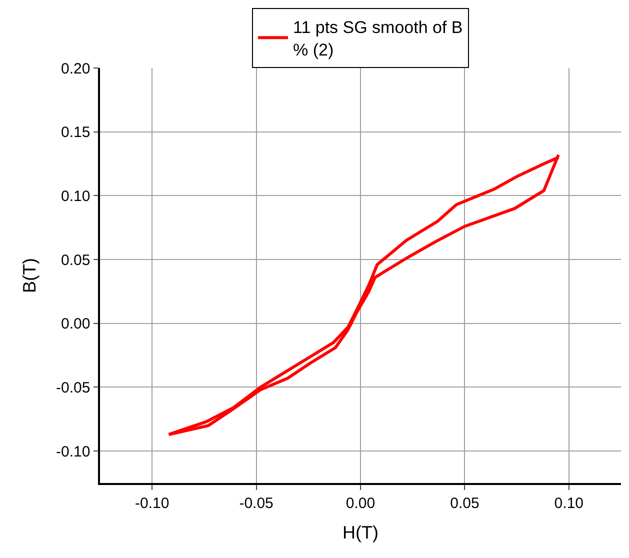 The height and width of the screenshot is (558, 629). I want to click on y-tick-label: -0.05, so click(73, 387).